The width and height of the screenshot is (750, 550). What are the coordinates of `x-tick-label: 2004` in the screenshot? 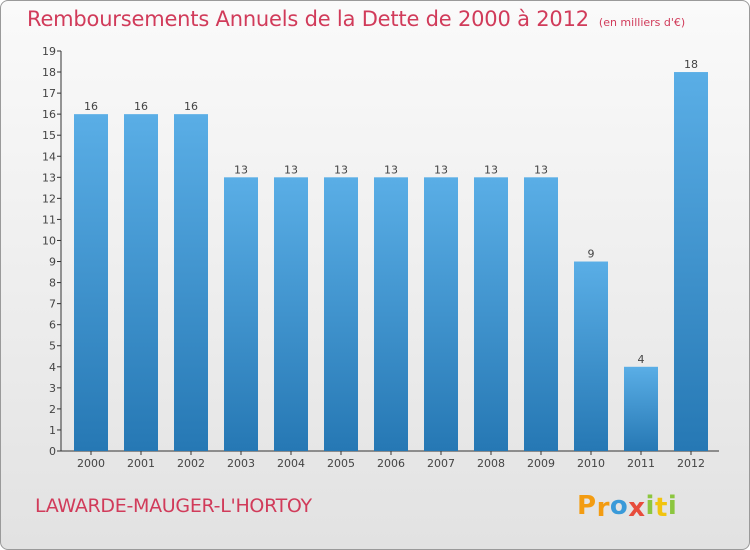 It's located at (291, 463).